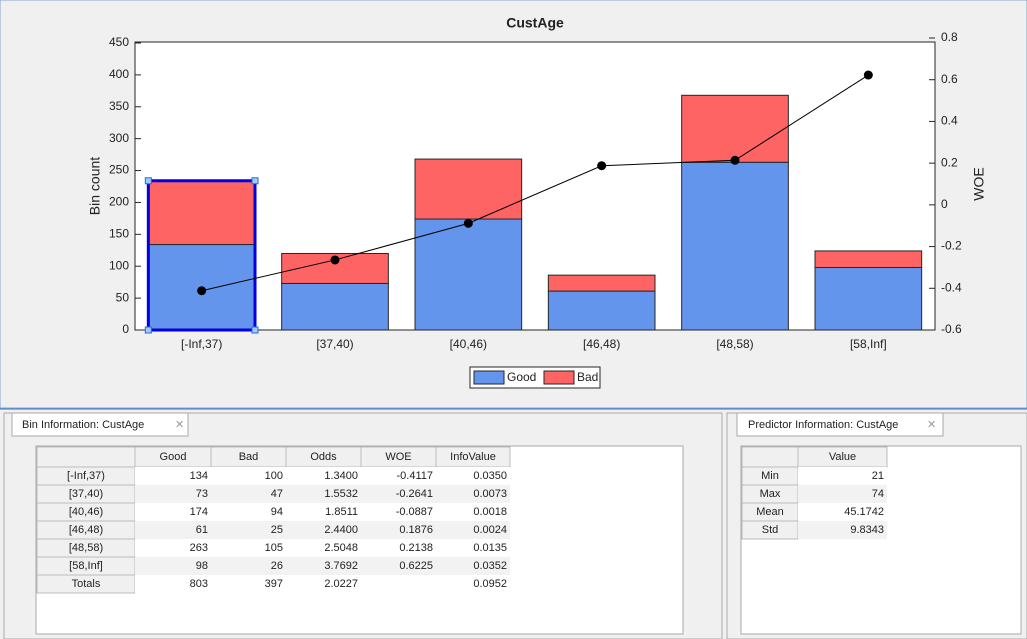 The height and width of the screenshot is (639, 1027). Describe the element at coordinates (277, 566) in the screenshot. I see `table-cell-value: 26` at that location.